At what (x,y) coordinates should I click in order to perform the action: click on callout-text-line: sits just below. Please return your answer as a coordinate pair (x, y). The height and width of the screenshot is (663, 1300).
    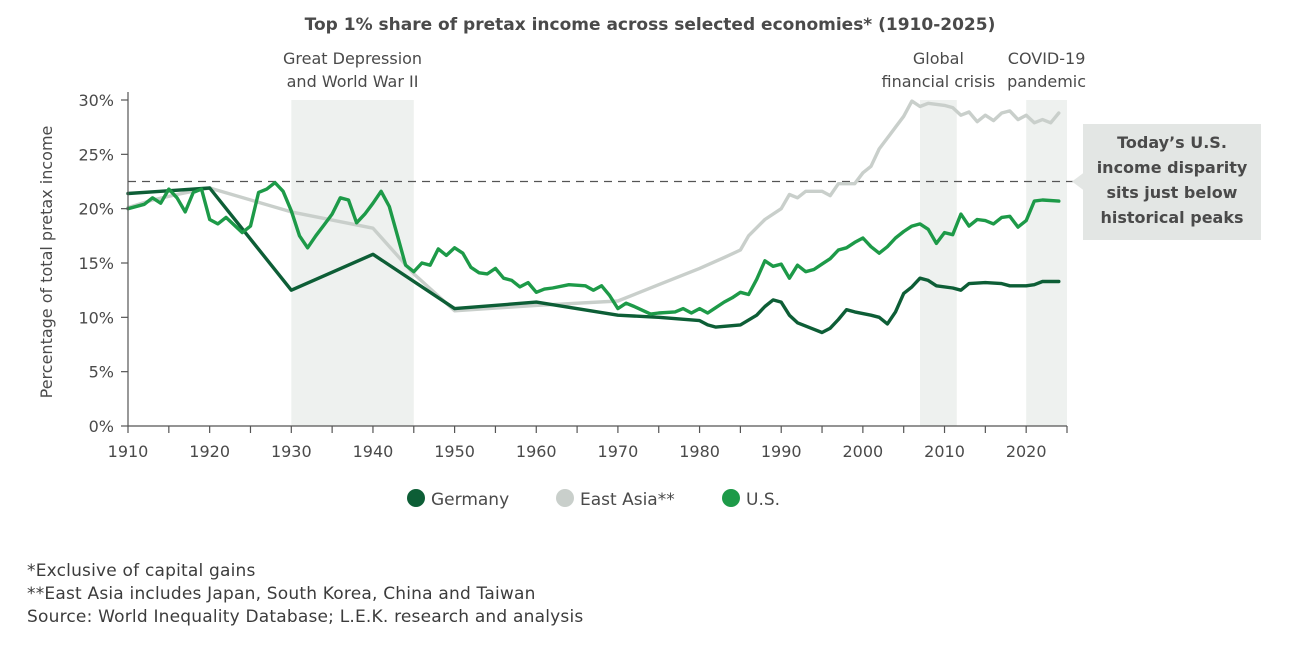
    Looking at the image, I should click on (1172, 192).